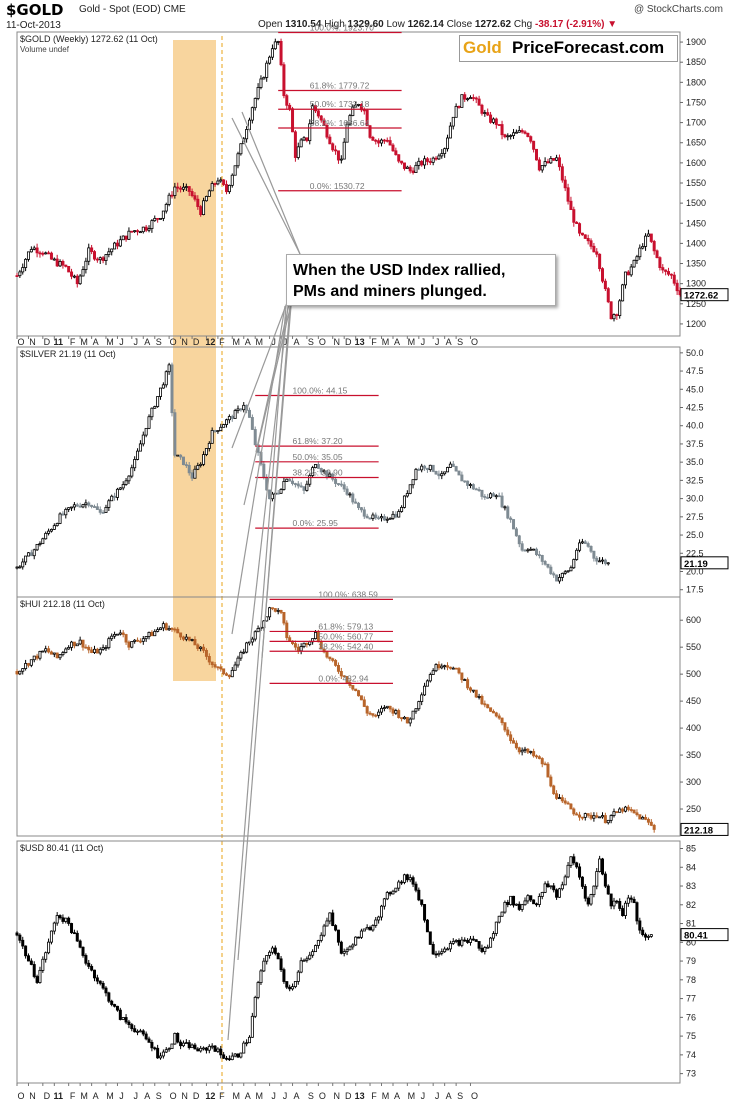  I want to click on x-axis-label: J, so click(423, 342).